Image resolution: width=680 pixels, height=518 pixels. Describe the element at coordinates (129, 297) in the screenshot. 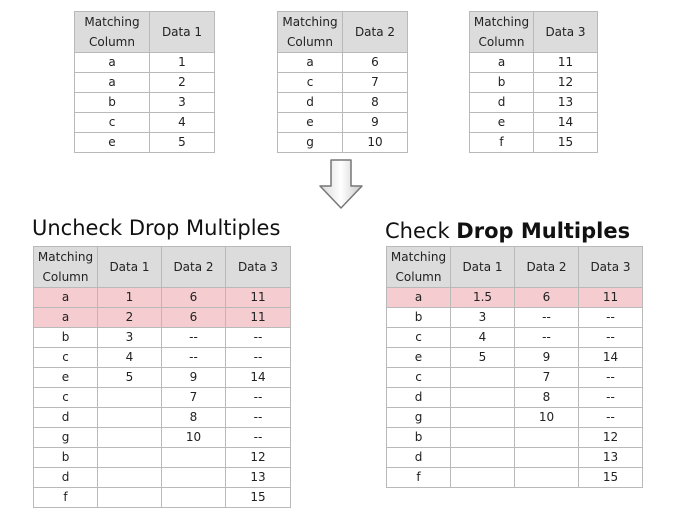

I see `table-cell-value: 1` at that location.